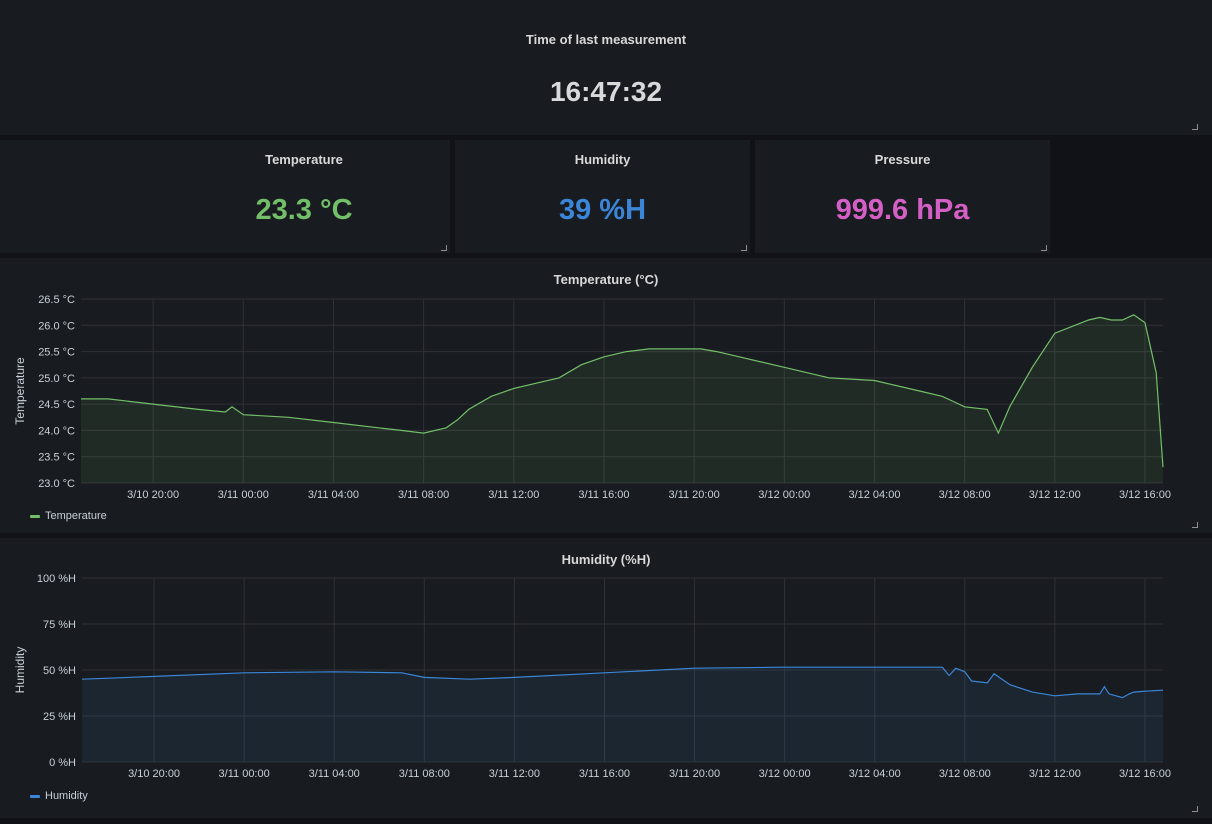 This screenshot has width=1212, height=824. What do you see at coordinates (602, 159) in the screenshot?
I see `humidity-stat-title: Humidity` at bounding box center [602, 159].